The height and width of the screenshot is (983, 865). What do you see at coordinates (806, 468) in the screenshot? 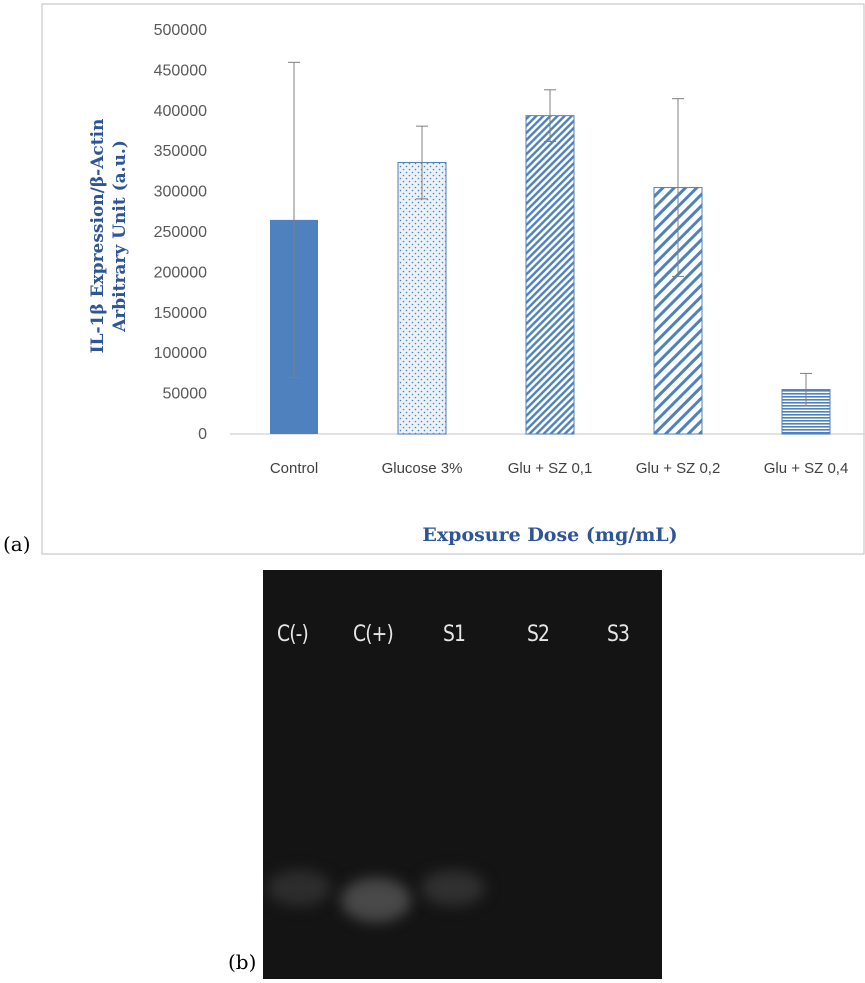
I see `x-category-label: Glu + SZ 0,4` at bounding box center [806, 468].